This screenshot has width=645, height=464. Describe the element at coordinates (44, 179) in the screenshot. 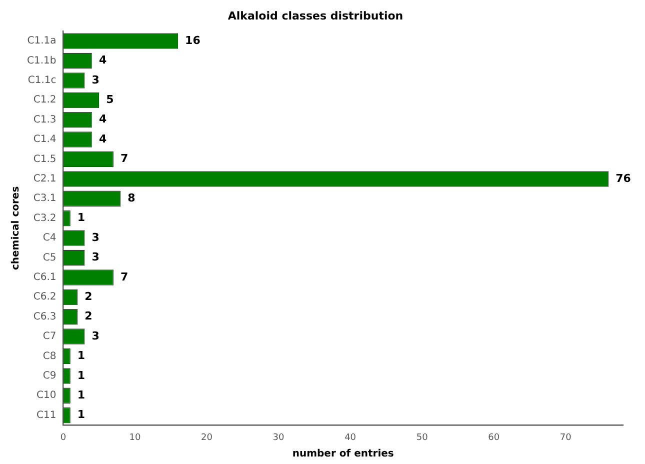

I see `y-tick-label: C2.1` at that location.